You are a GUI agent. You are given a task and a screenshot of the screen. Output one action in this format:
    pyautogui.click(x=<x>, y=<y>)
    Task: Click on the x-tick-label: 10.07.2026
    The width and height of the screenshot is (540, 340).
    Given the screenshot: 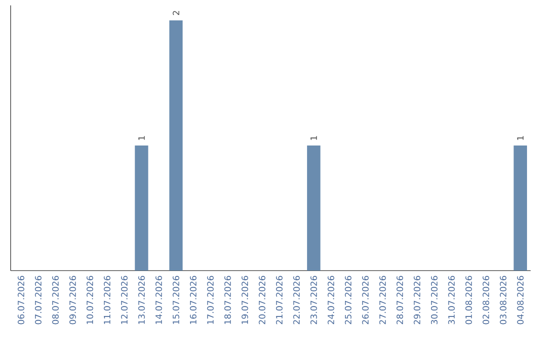 What is the action you would take?
    pyautogui.click(x=90, y=300)
    